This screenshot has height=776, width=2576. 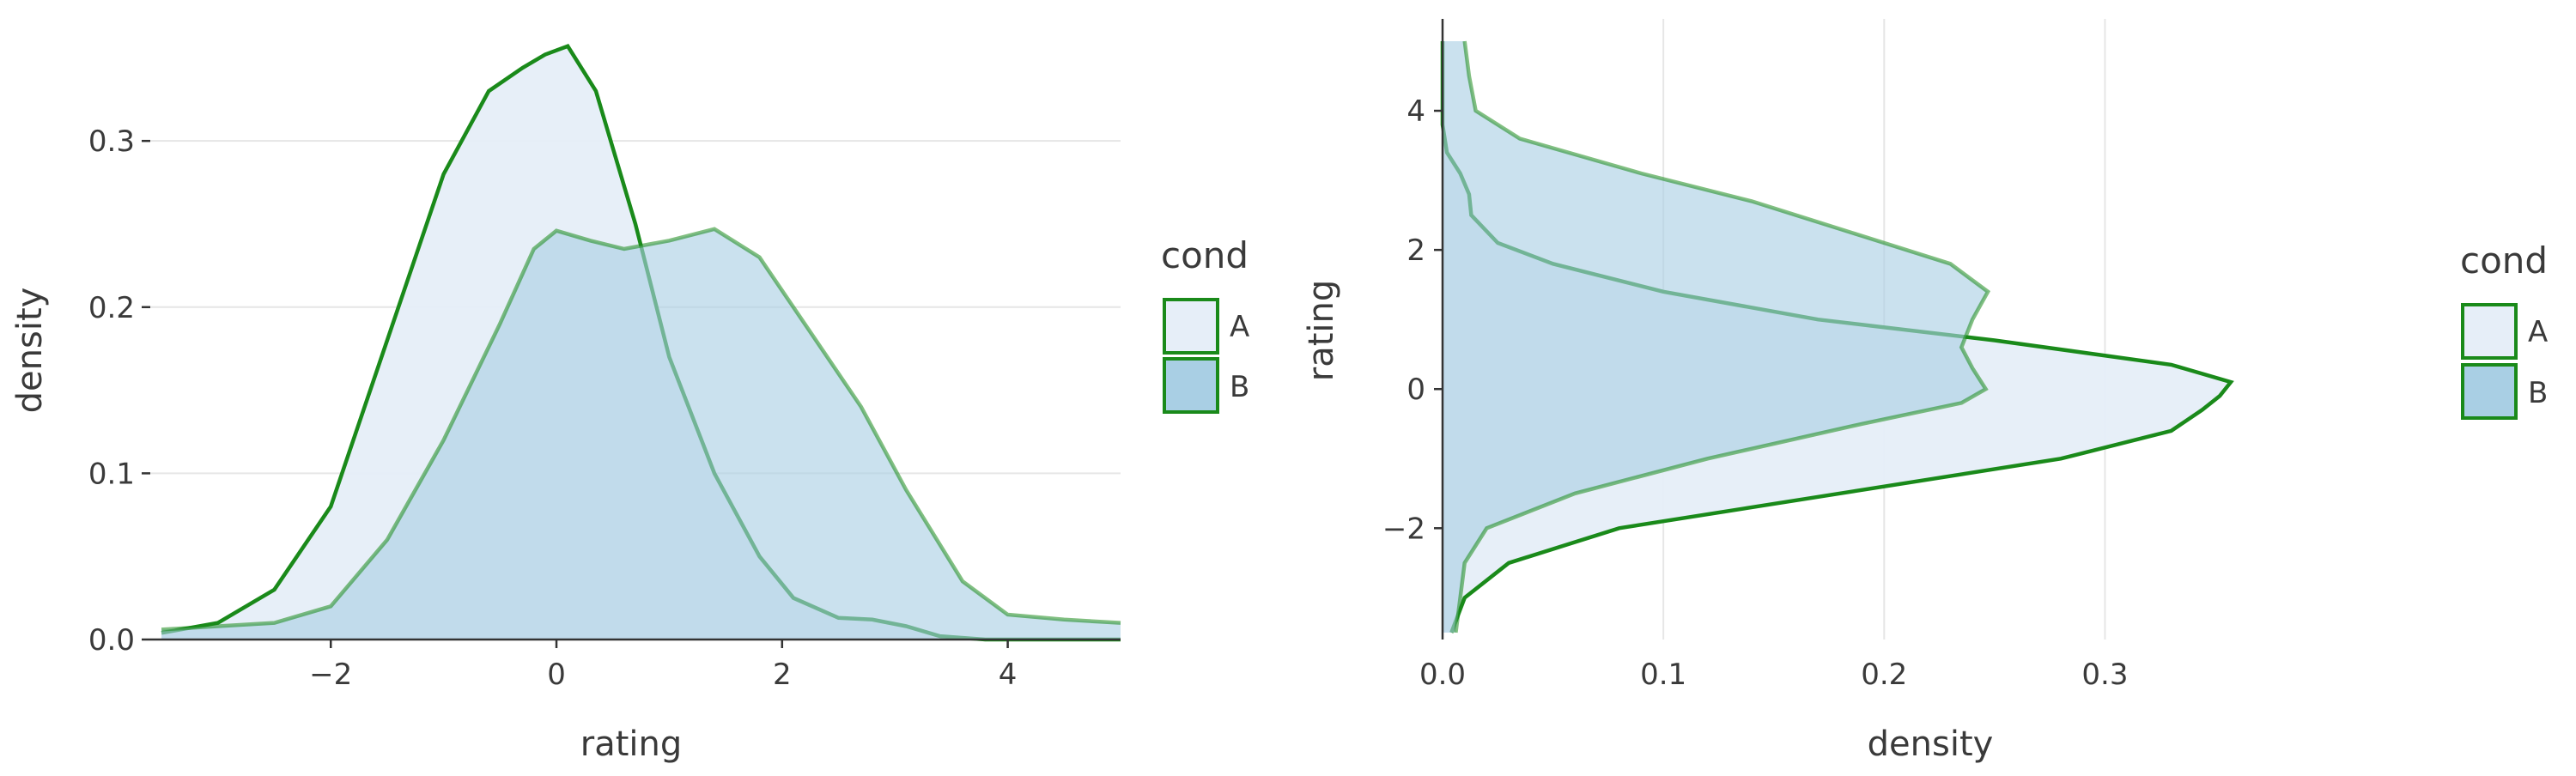 I want to click on left-legend: cond A B, so click(x=1205, y=324).